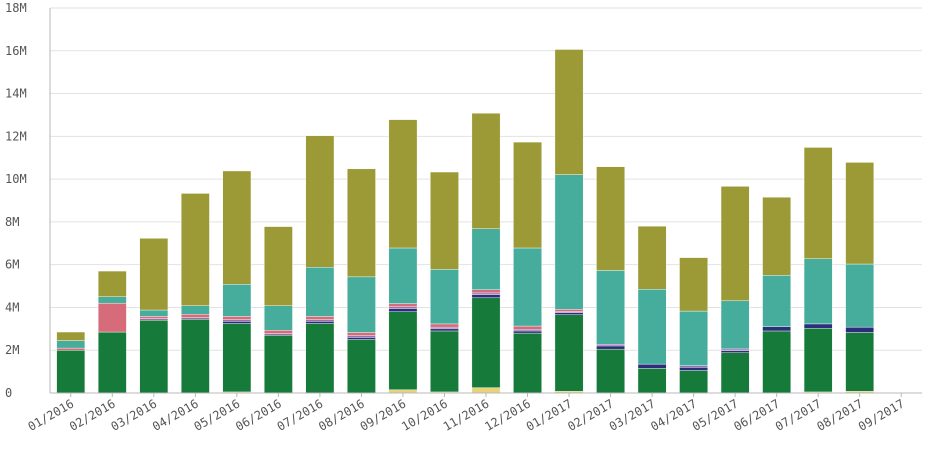 Image resolution: width=929 pixels, height=454 pixels. Describe the element at coordinates (300, 414) in the screenshot. I see `x-tick-label: 07/2016` at that location.